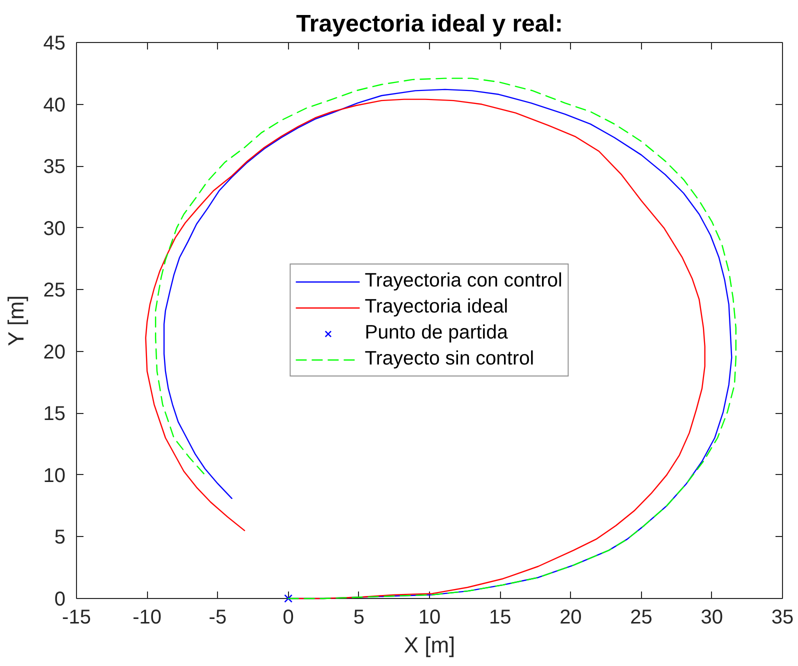 Image resolution: width=798 pixels, height=666 pixels. Describe the element at coordinates (54, 105) in the screenshot. I see `y-tick-label: 40` at that location.